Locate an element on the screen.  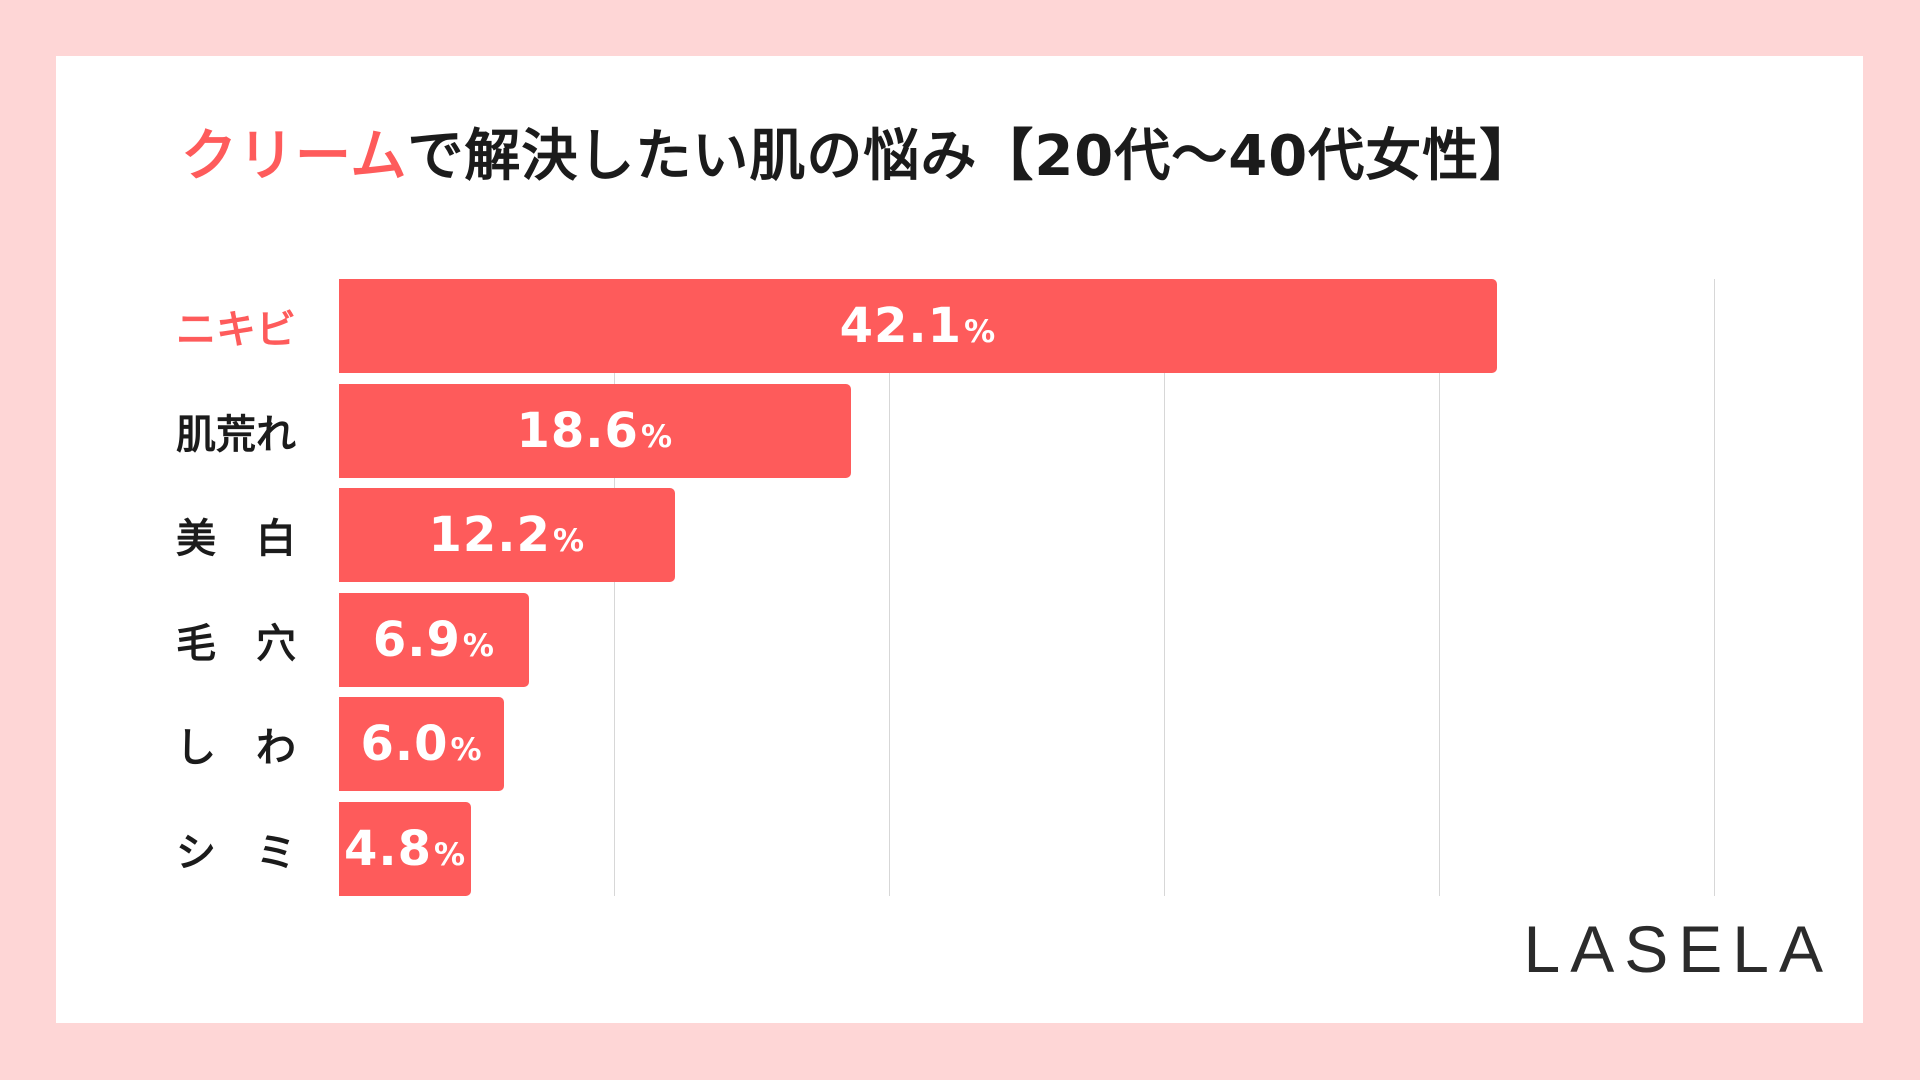
data-label-value: 12.2 is located at coordinates (489, 535).